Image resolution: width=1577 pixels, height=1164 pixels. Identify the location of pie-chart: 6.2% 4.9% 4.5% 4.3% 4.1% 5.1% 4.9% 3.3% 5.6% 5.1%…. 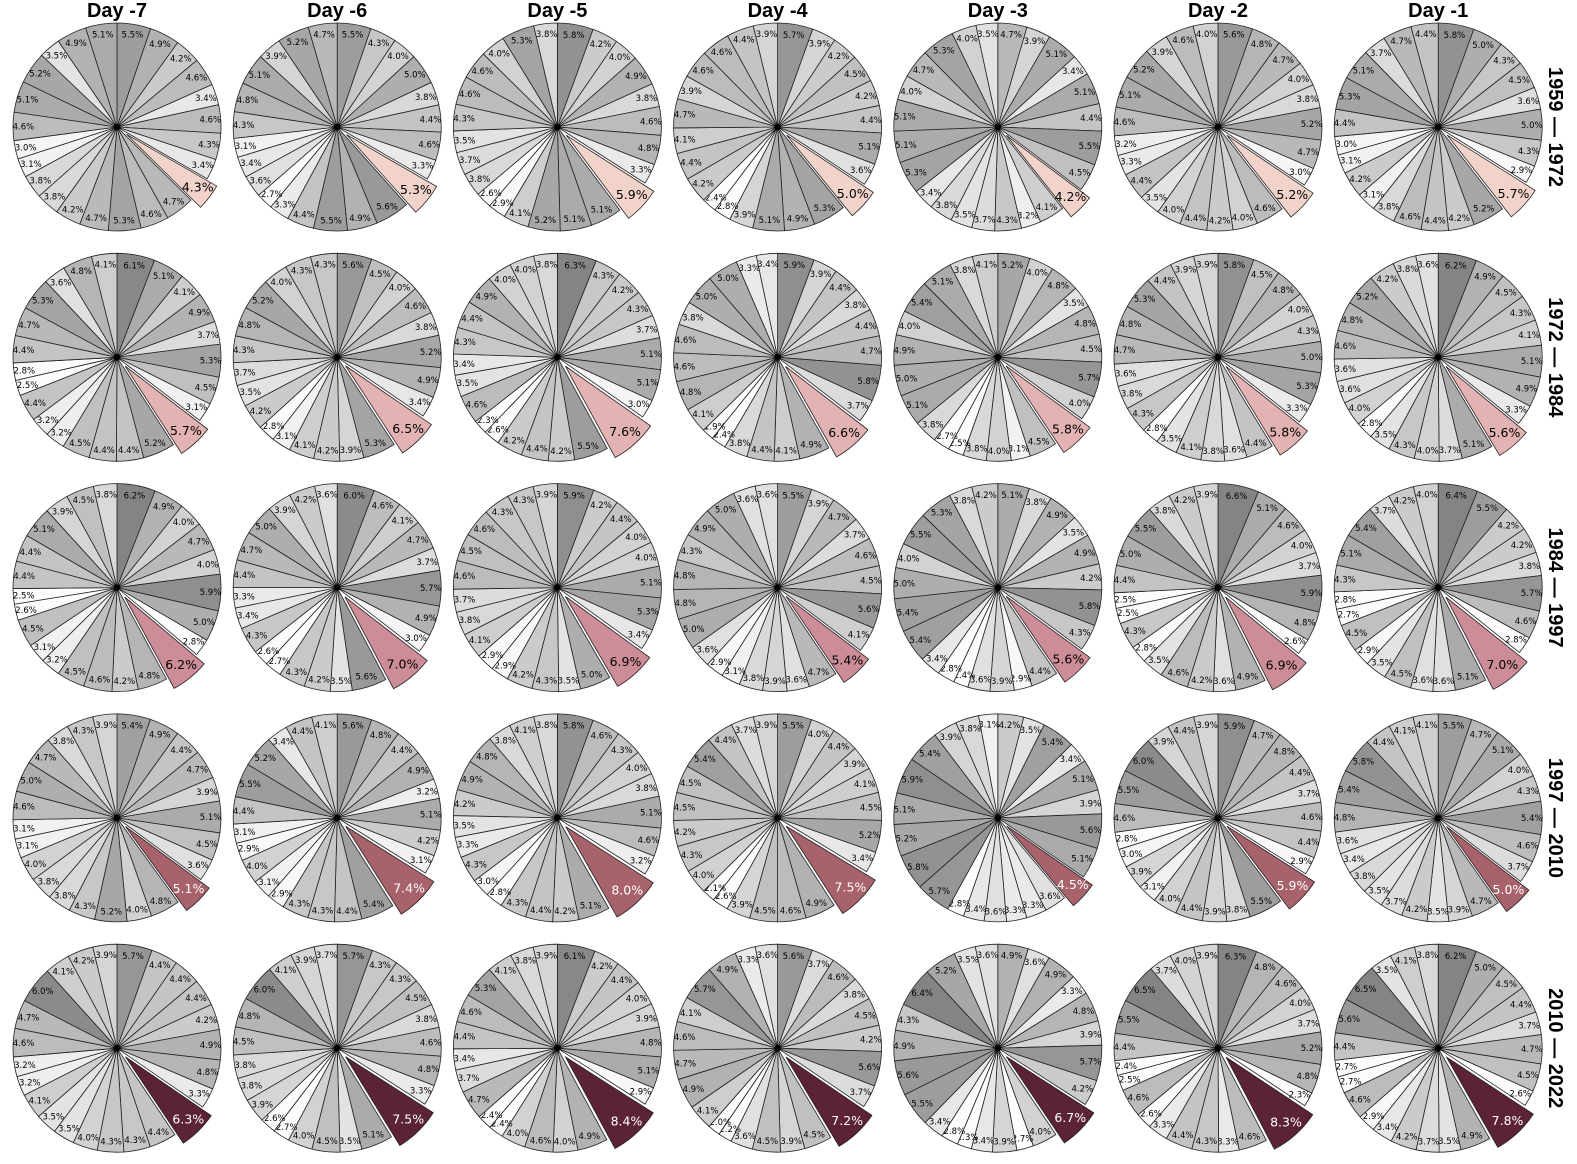
(1438, 357).